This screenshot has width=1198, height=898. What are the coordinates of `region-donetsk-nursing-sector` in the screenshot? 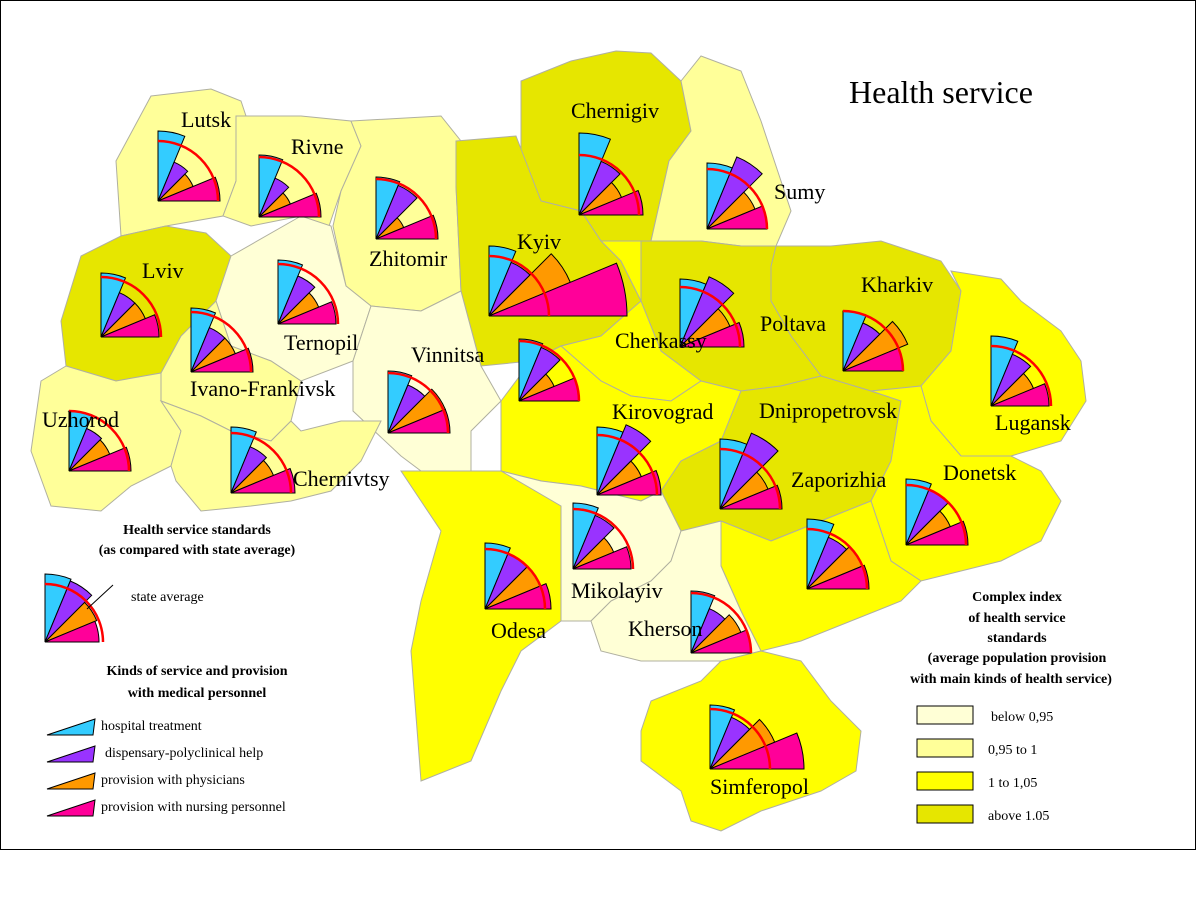 It's located at (937, 533).